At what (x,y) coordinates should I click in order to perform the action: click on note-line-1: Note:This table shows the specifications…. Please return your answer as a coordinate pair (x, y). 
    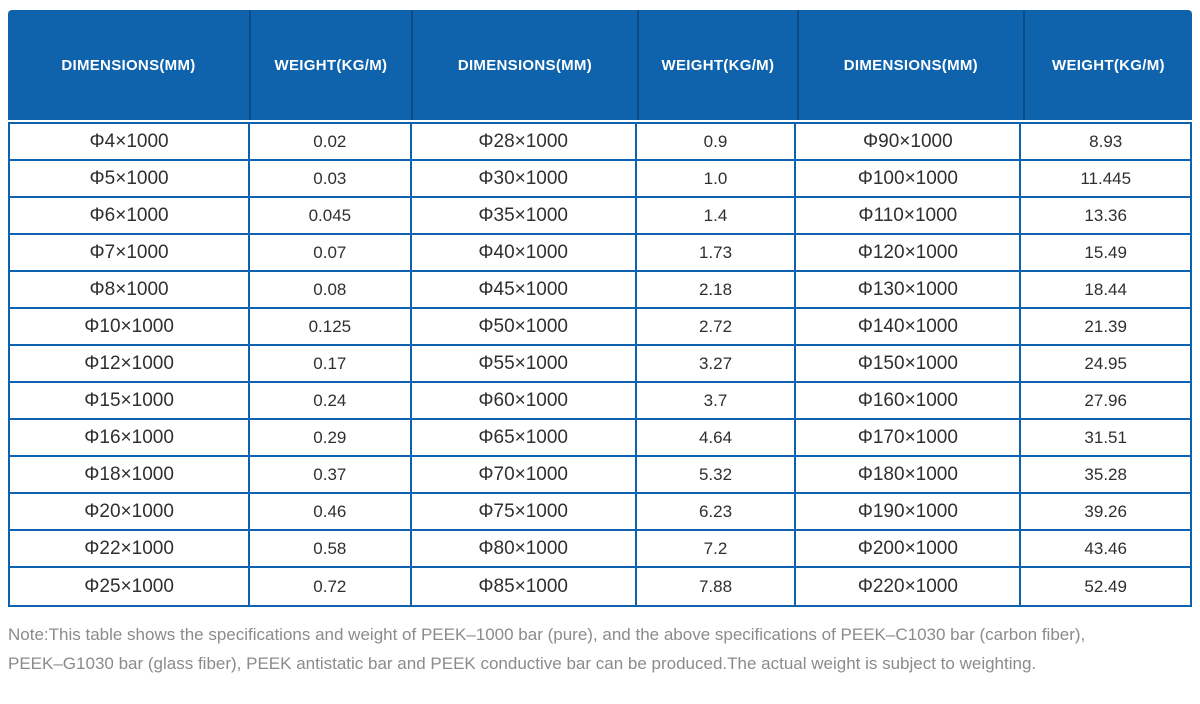
    Looking at the image, I should click on (547, 634).